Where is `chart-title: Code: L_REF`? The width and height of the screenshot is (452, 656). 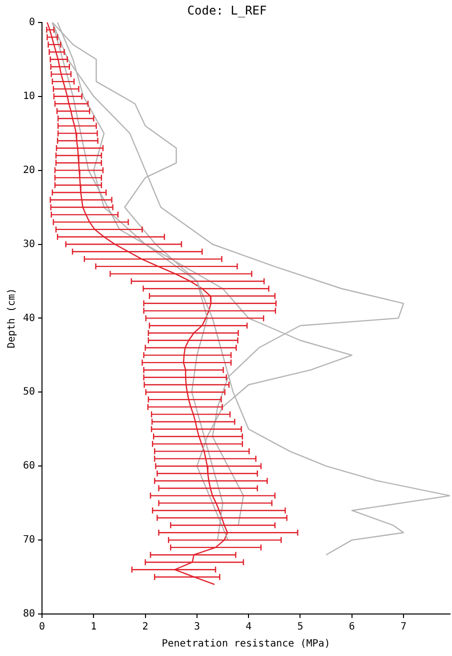 chart-title: Code: L_REF is located at coordinates (227, 10).